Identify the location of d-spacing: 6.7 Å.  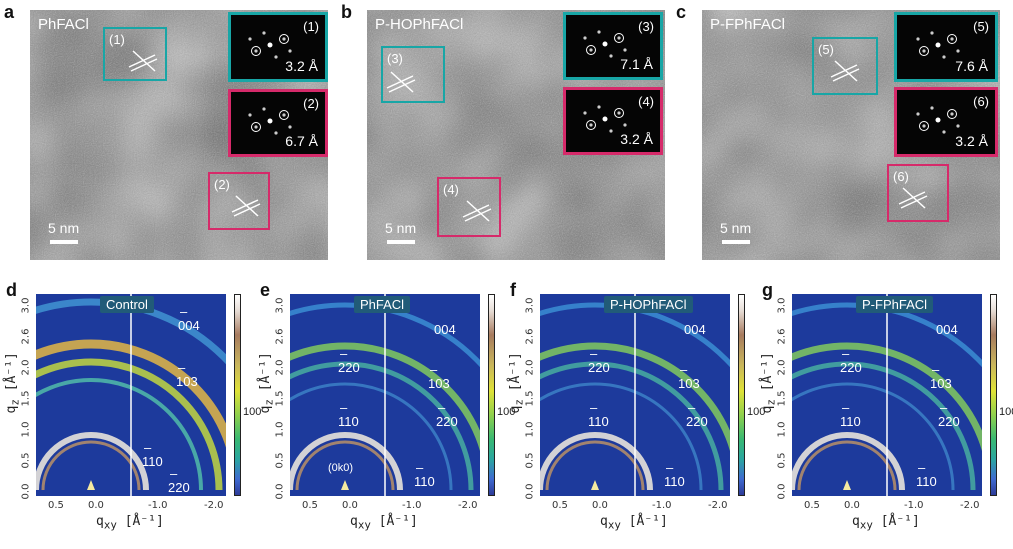
(301, 141).